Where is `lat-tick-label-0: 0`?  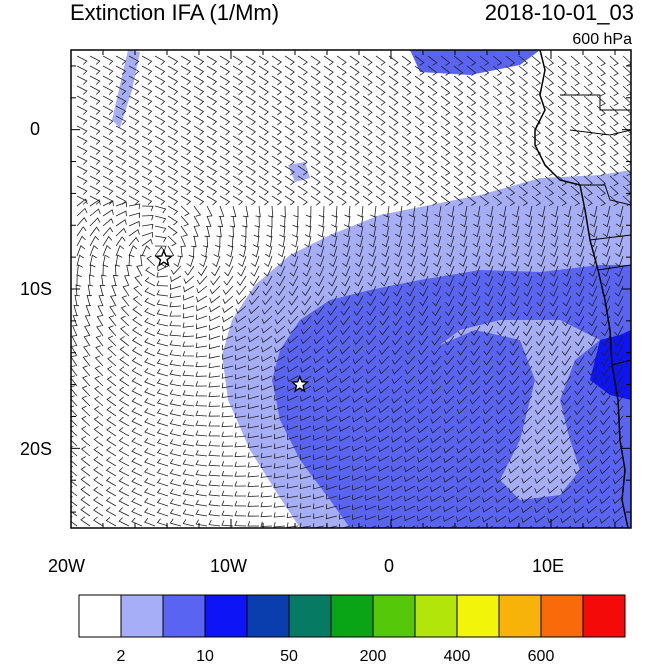 lat-tick-label-0: 0 is located at coordinates (35, 129).